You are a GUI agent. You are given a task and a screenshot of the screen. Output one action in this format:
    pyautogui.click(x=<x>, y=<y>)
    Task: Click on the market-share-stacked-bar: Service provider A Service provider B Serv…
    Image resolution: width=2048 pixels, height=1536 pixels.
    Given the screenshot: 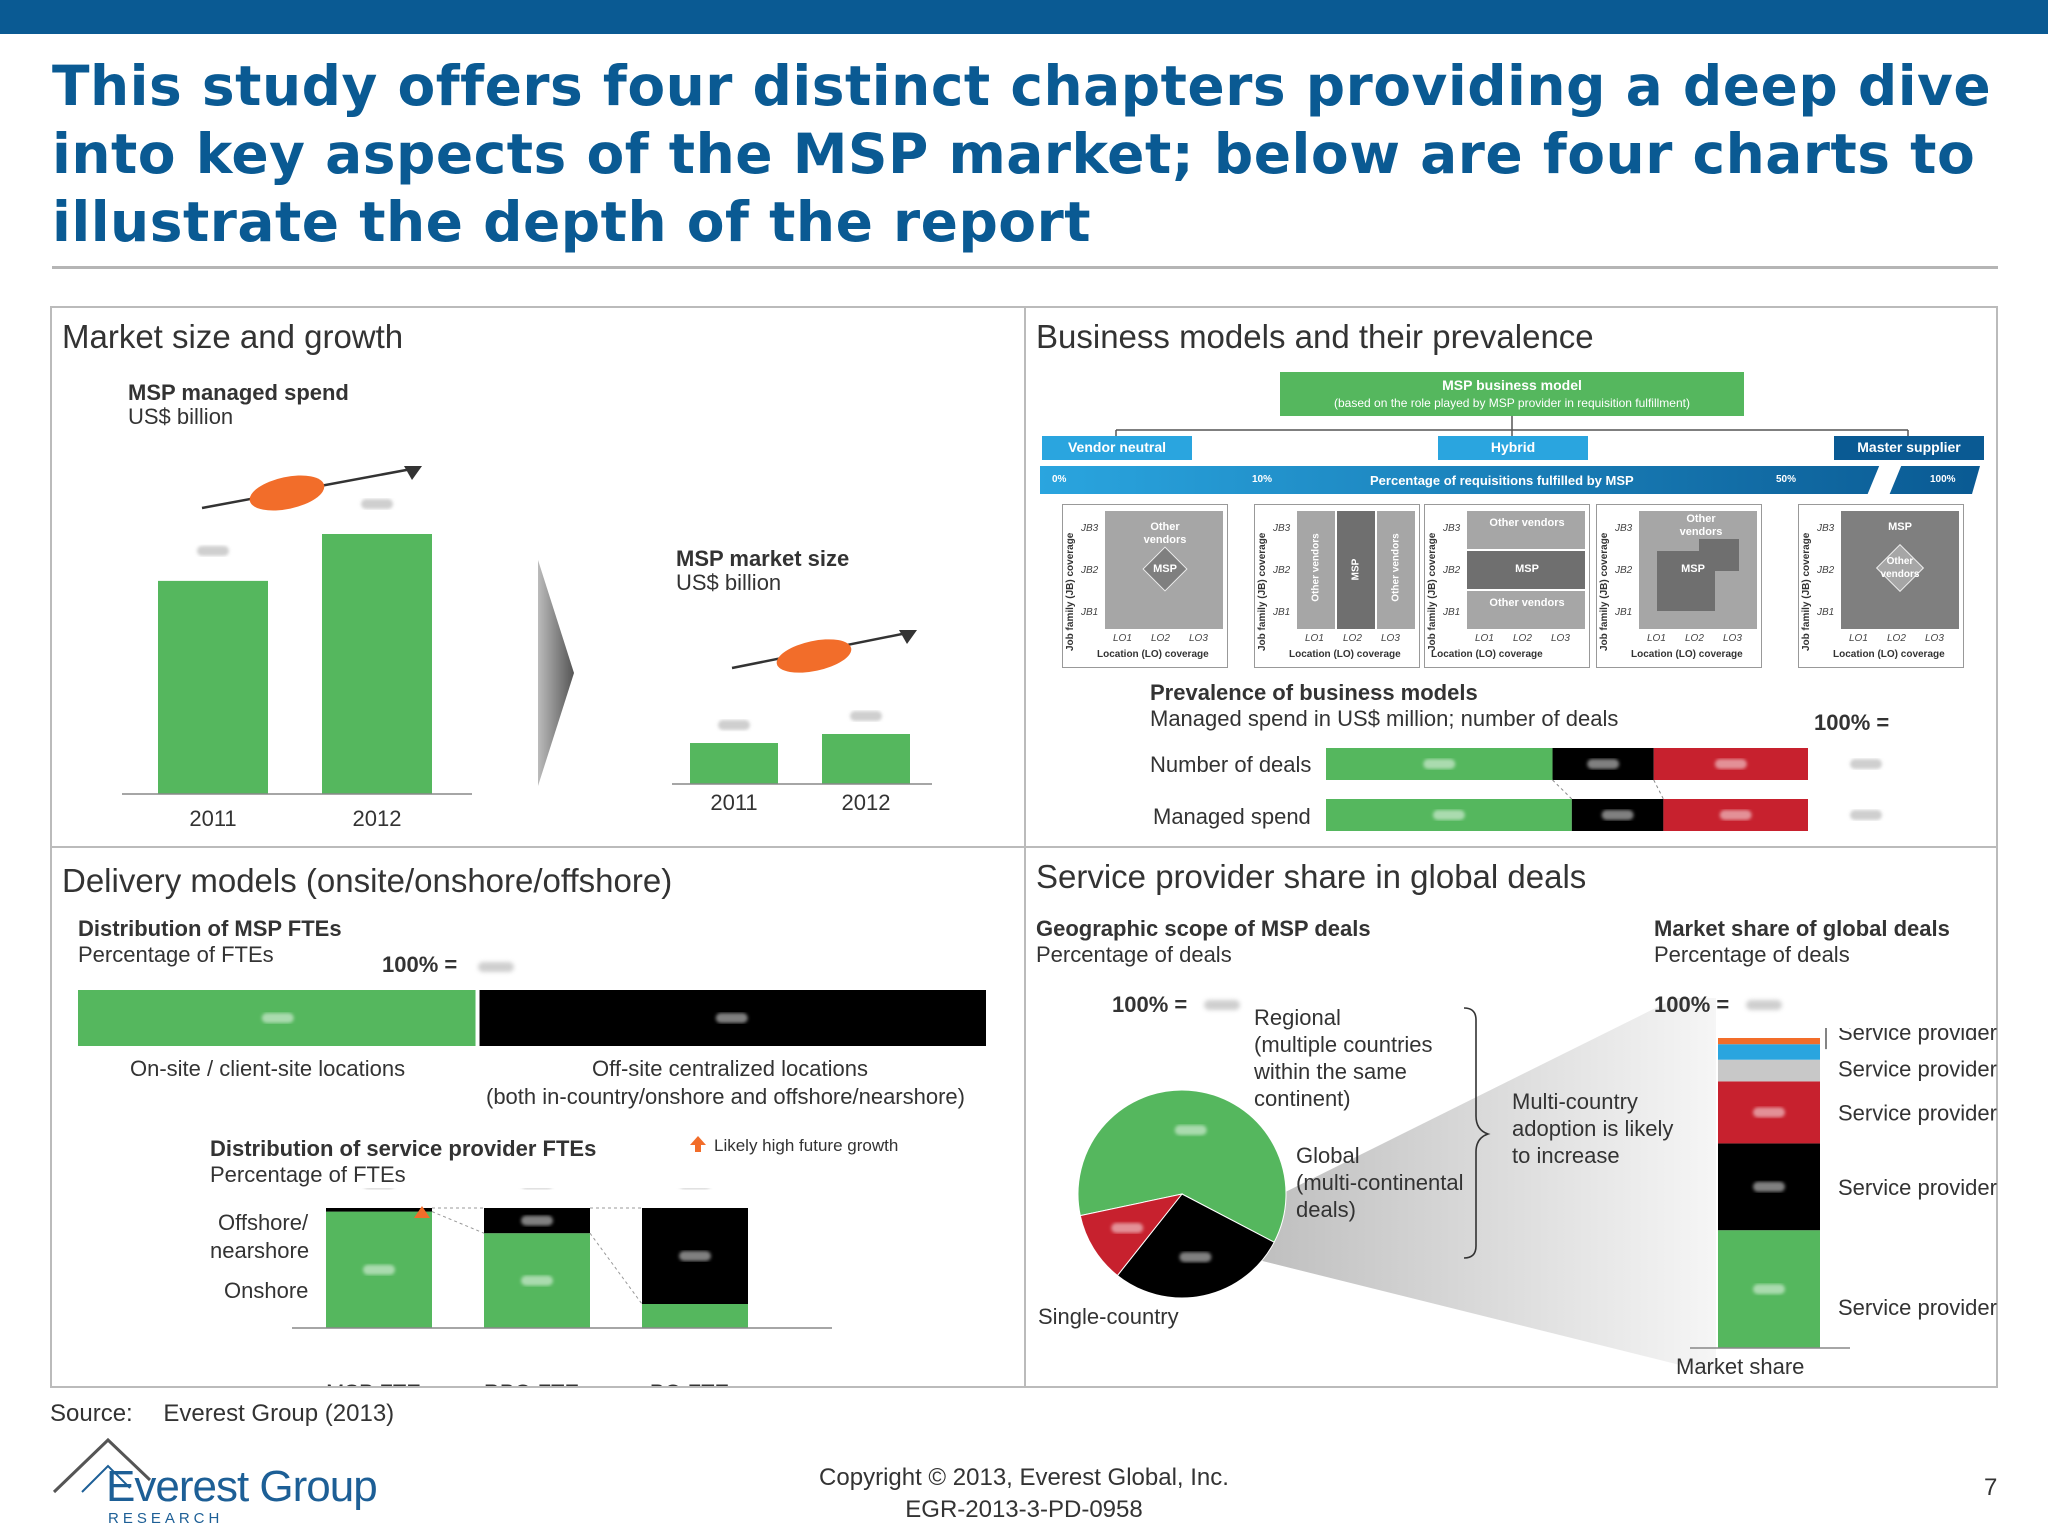 What is the action you would take?
    pyautogui.click(x=1844, y=1188)
    